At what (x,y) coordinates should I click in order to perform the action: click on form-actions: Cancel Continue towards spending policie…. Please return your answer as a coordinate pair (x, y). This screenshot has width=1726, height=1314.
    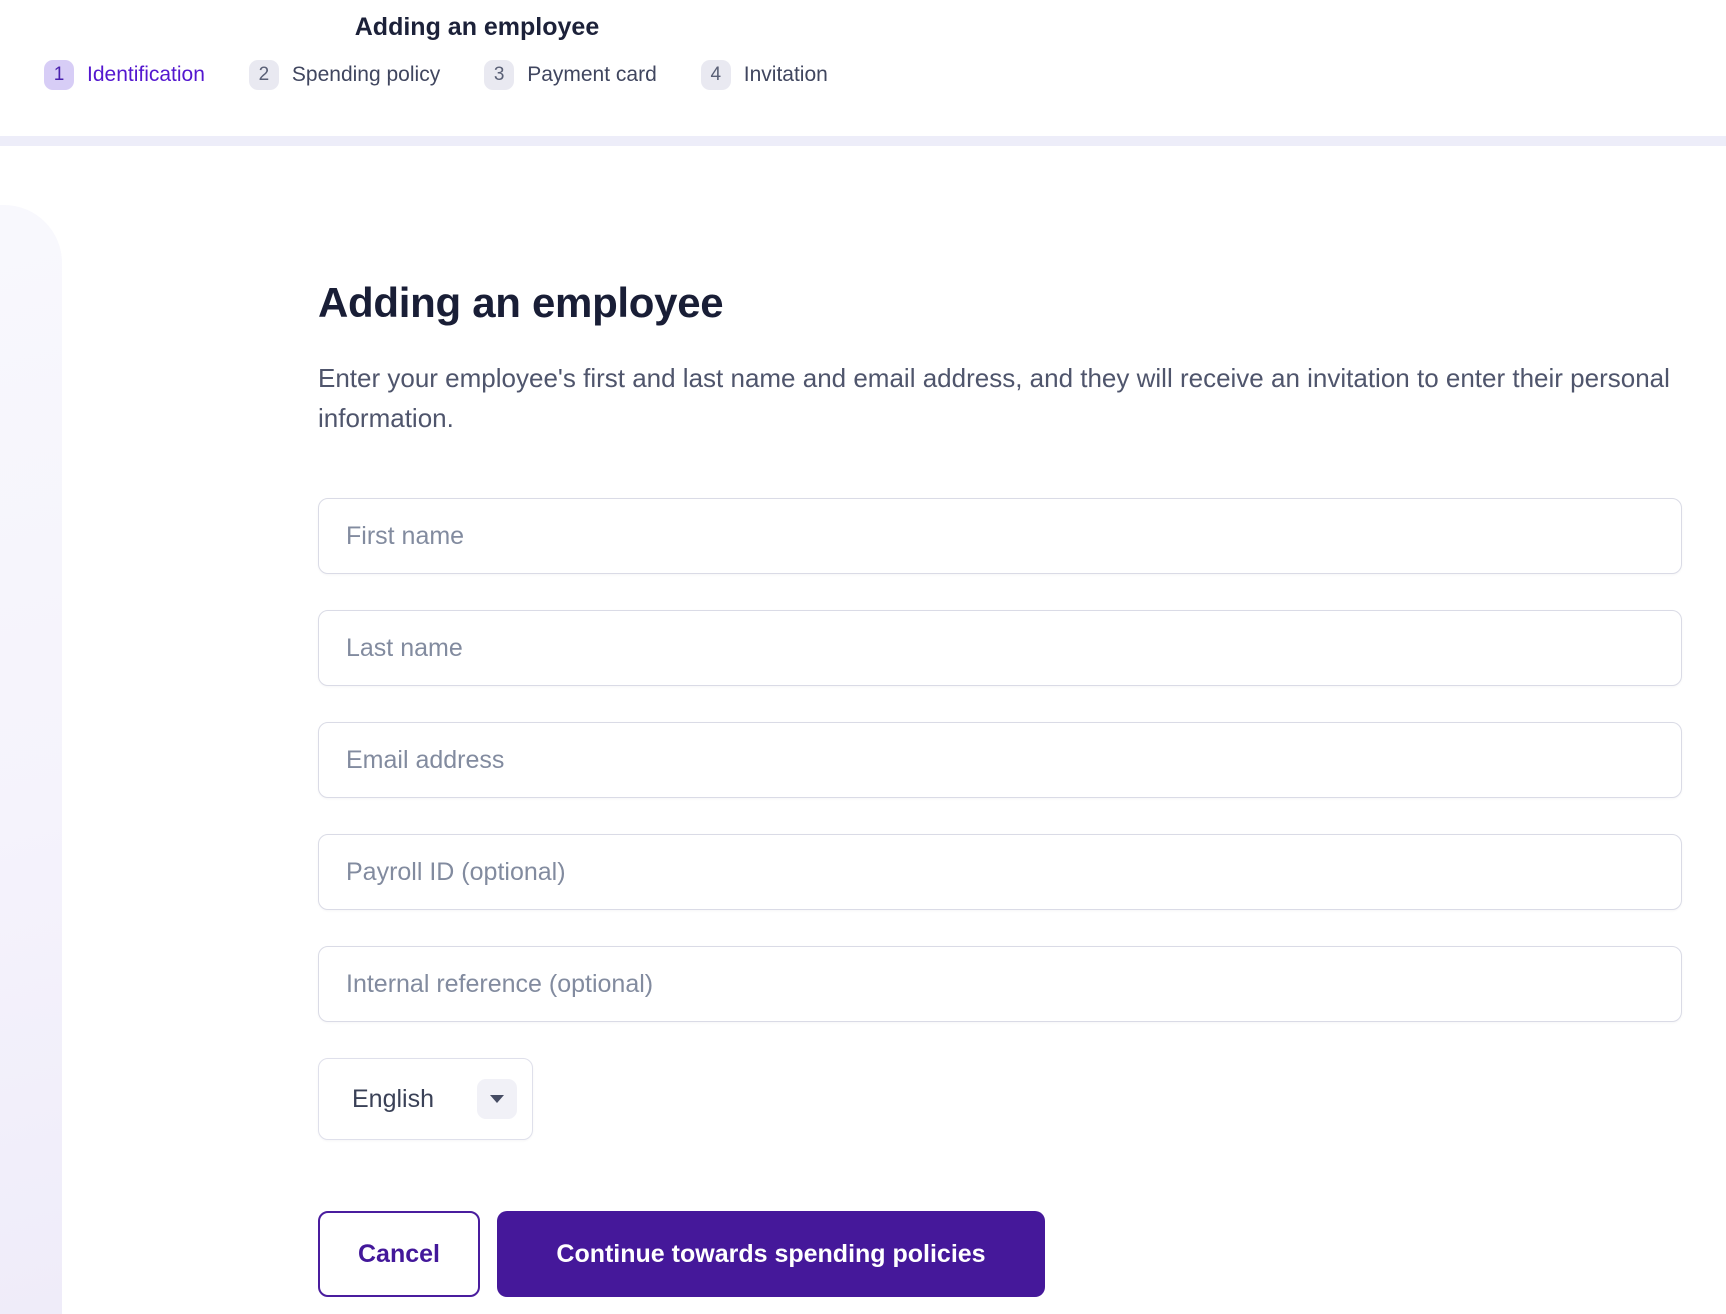
    Looking at the image, I should click on (1000, 1254).